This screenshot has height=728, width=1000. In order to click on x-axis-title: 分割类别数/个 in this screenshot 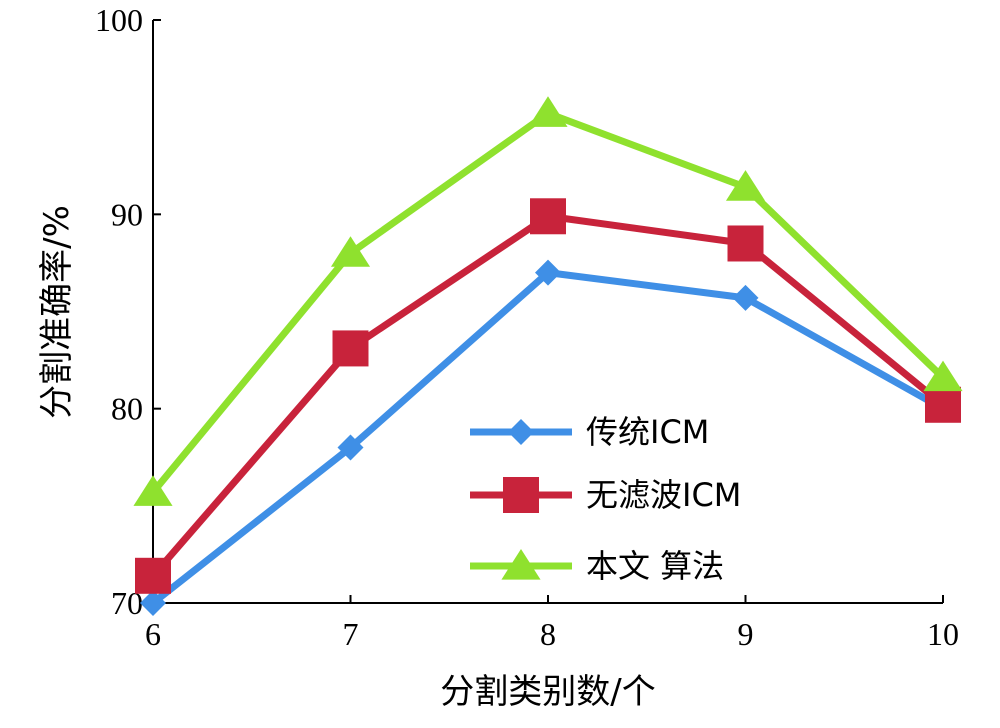, I will do `click(547, 692)`.